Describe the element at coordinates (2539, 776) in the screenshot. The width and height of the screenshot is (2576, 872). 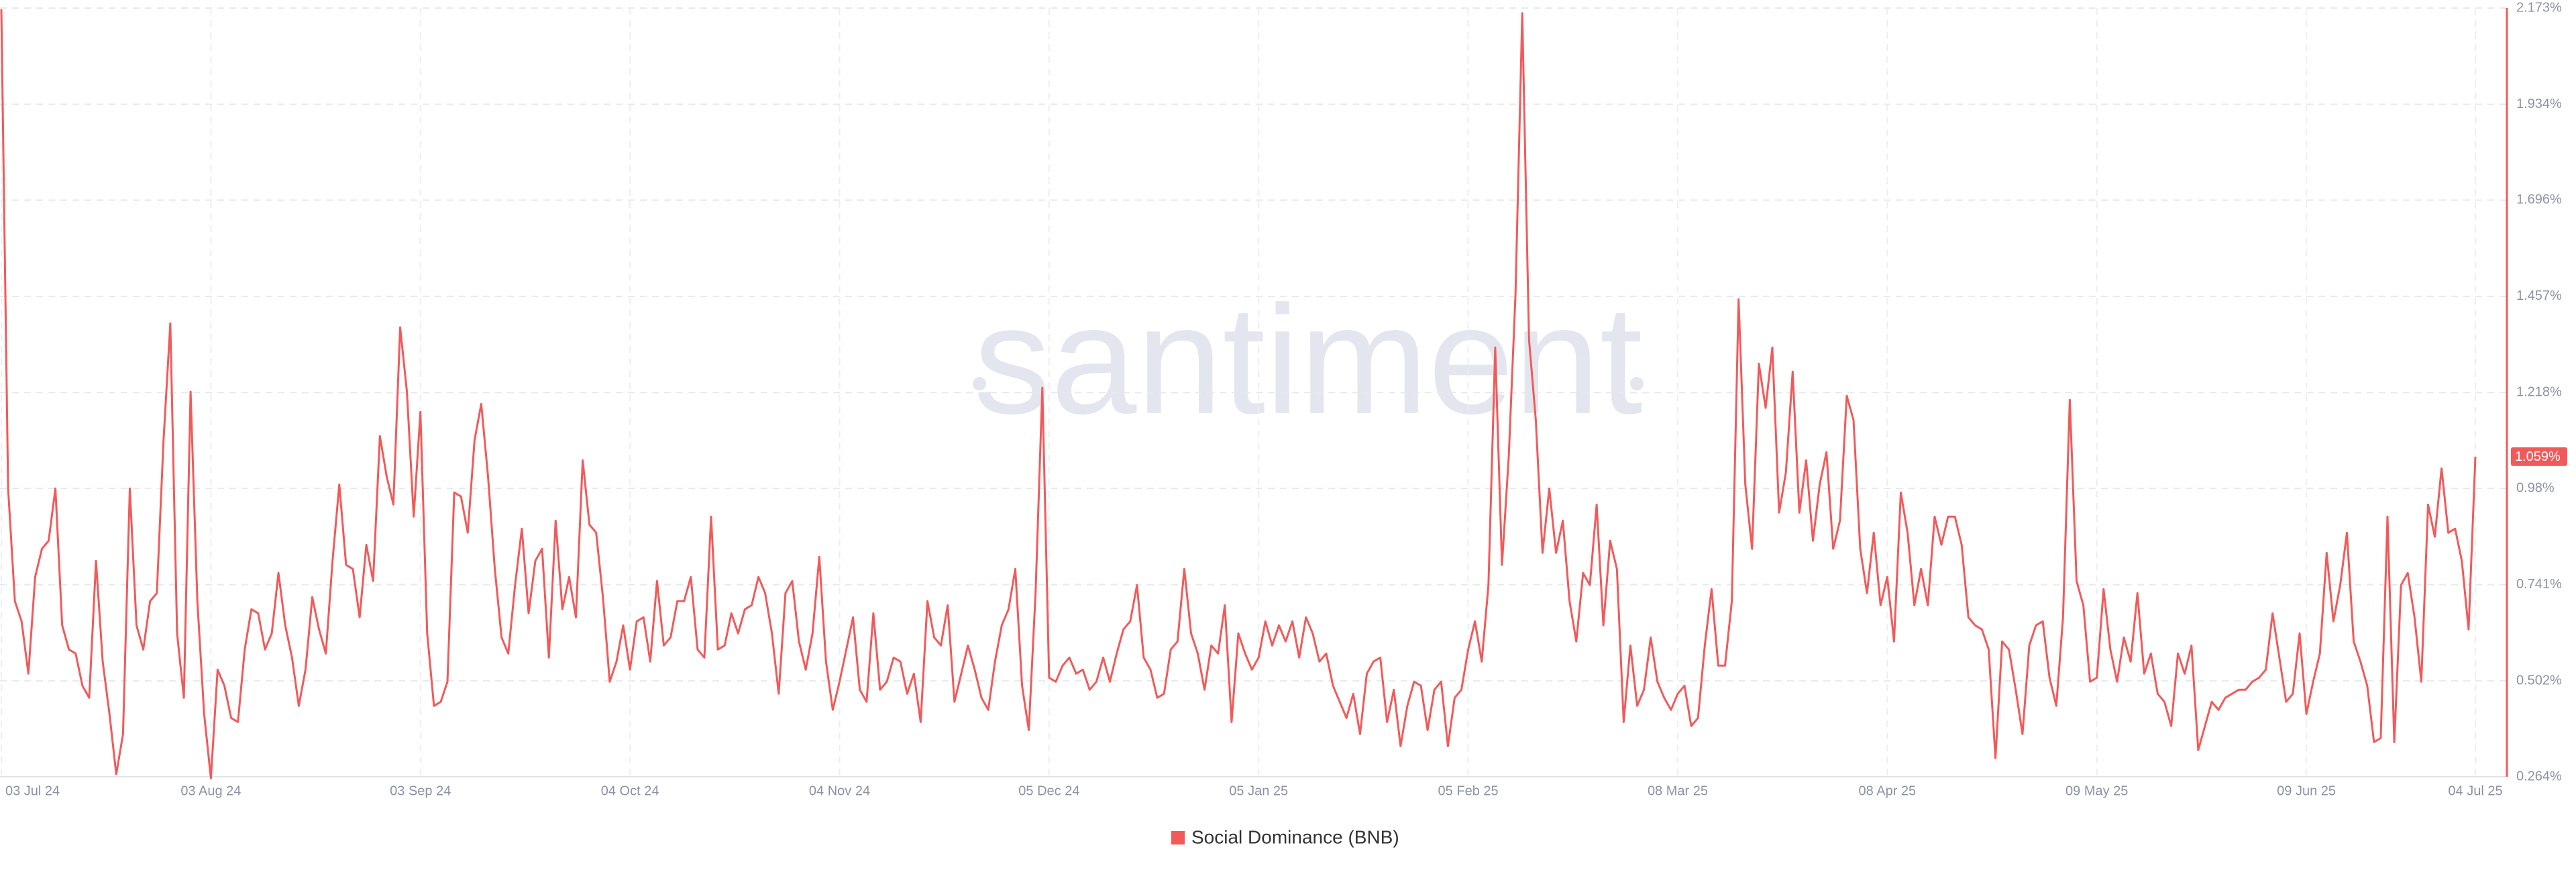
I see `y-tick-label: 0.264%` at that location.